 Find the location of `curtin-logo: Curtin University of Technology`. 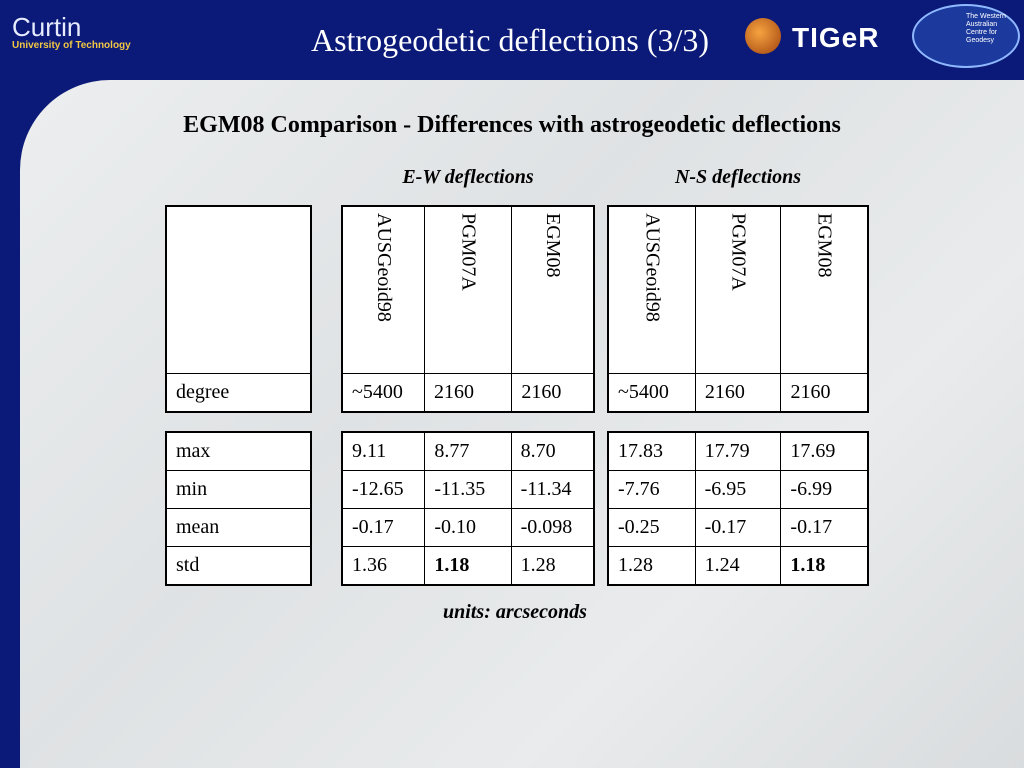

curtin-logo: Curtin University of Technology is located at coordinates (71, 32).